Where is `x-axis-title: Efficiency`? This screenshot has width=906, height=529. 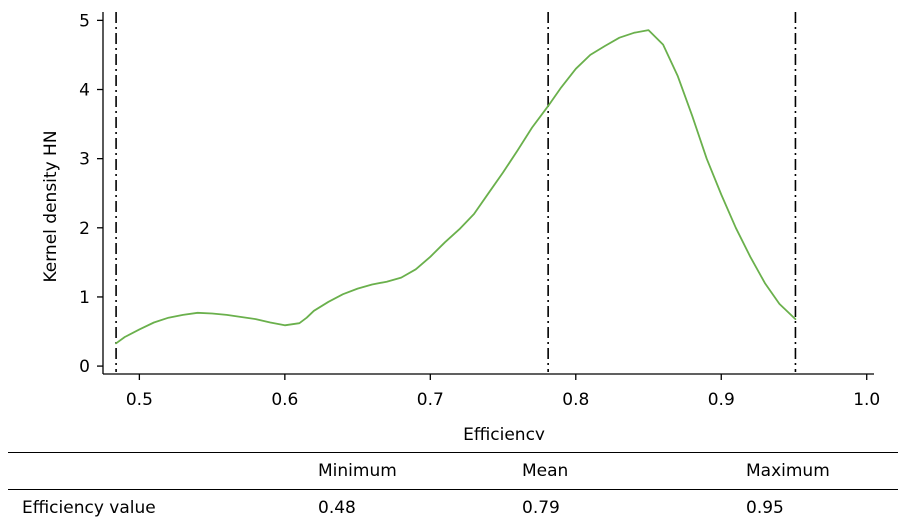 x-axis-title: Efficiency is located at coordinates (504, 432).